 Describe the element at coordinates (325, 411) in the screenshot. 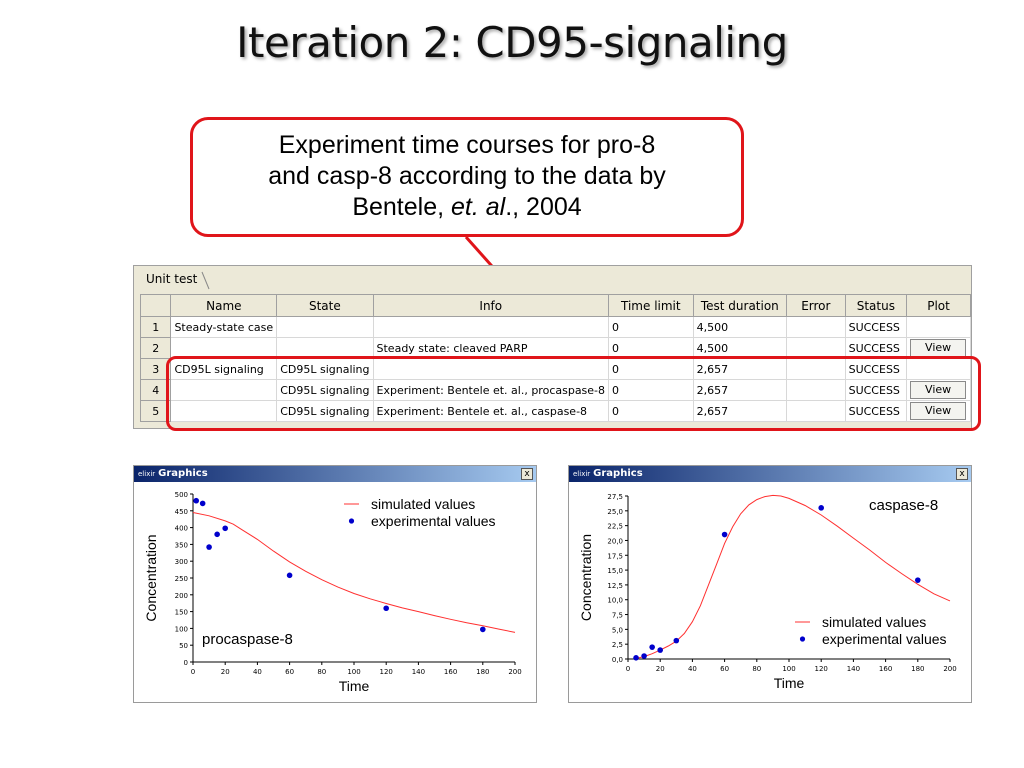

I see `cell-state: CD95L signaling` at that location.